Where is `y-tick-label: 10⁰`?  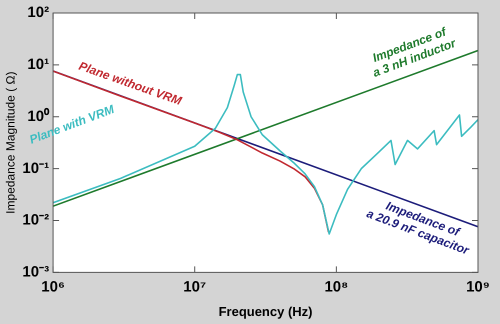 y-tick-label: 10⁰ is located at coordinates (38, 115).